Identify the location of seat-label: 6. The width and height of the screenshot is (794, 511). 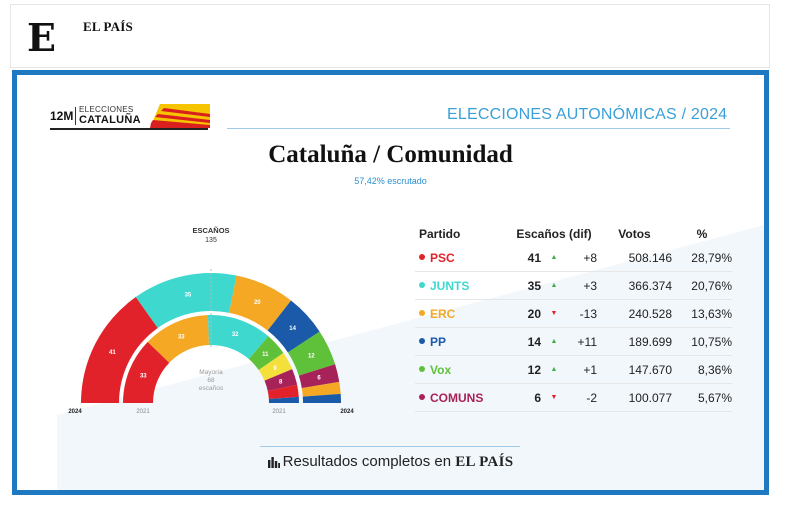
(319, 378).